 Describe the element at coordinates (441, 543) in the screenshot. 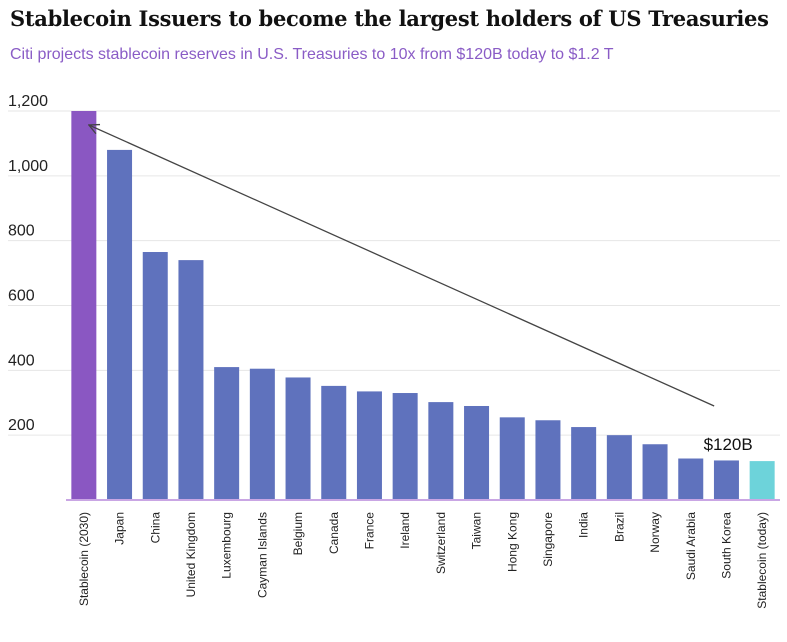

I see `x-tick-label: Switzerland` at that location.